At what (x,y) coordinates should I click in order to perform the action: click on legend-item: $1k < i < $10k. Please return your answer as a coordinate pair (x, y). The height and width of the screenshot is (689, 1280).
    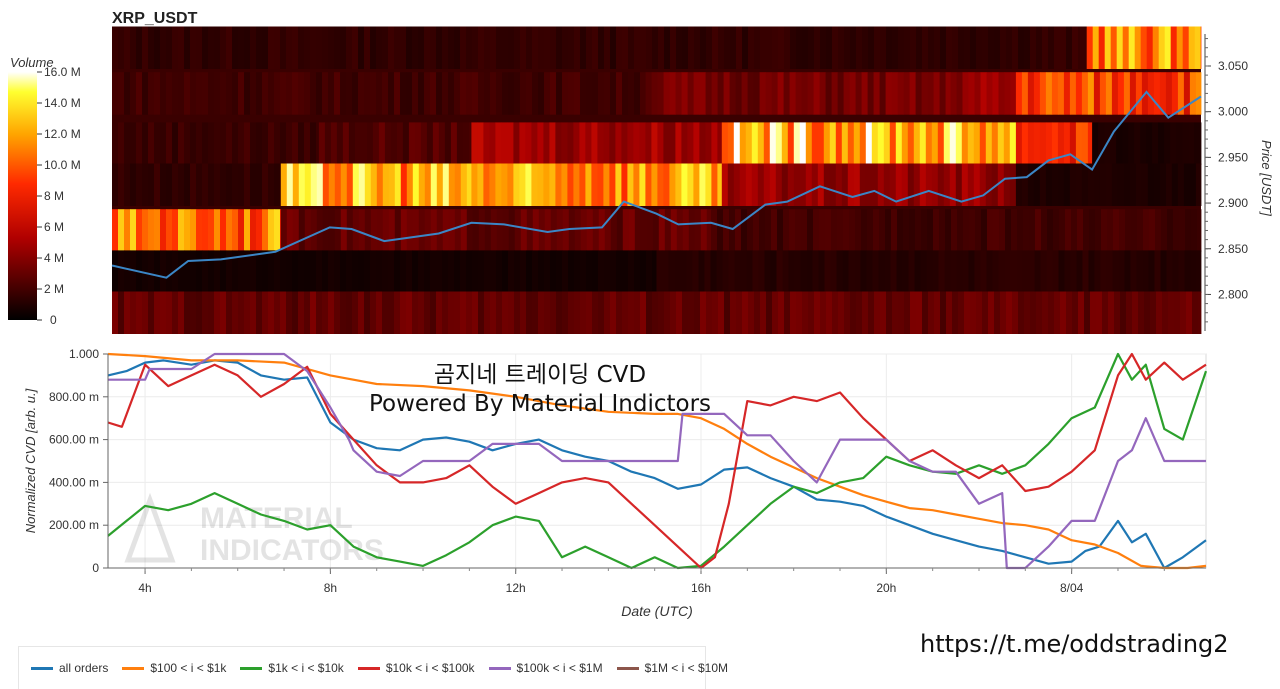
    Looking at the image, I should click on (292, 668).